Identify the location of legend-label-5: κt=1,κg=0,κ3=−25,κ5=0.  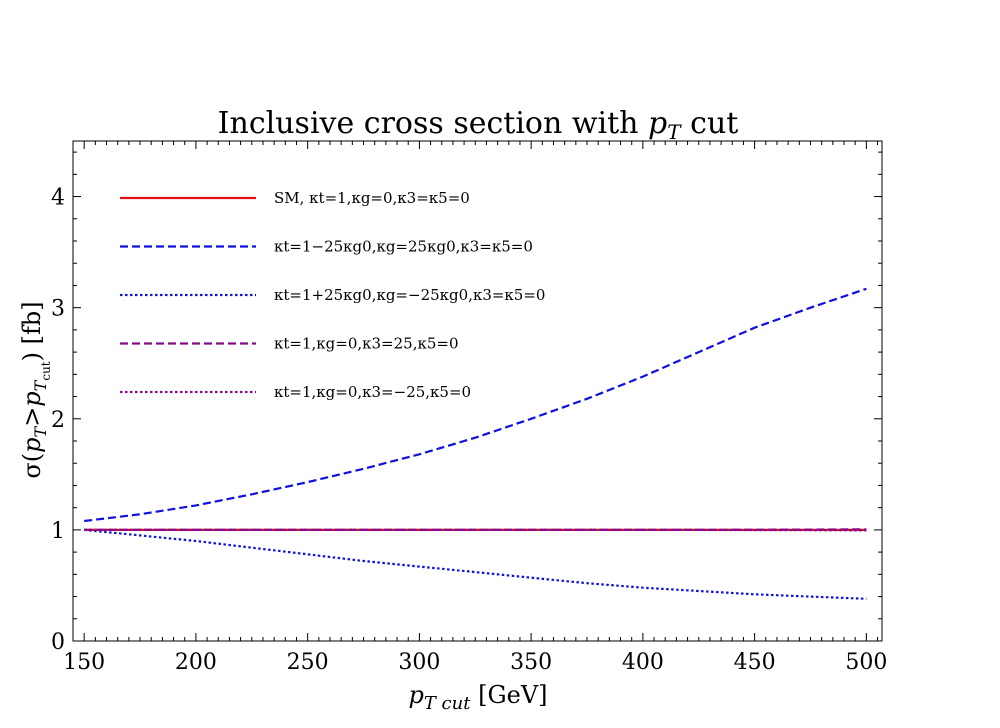
(372, 392).